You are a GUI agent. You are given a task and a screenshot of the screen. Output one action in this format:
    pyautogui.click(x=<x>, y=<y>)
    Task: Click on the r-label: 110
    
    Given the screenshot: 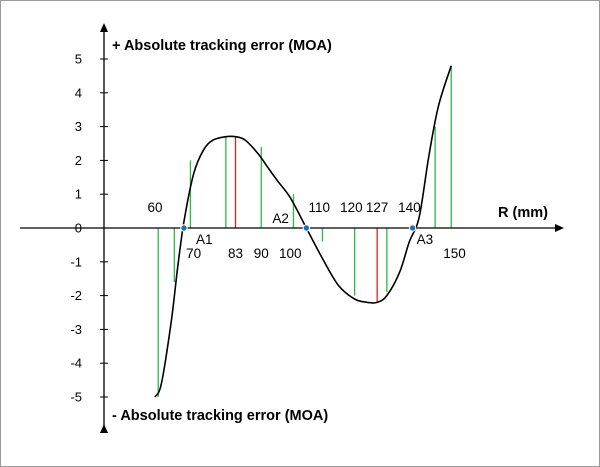 What is the action you would take?
    pyautogui.click(x=319, y=207)
    